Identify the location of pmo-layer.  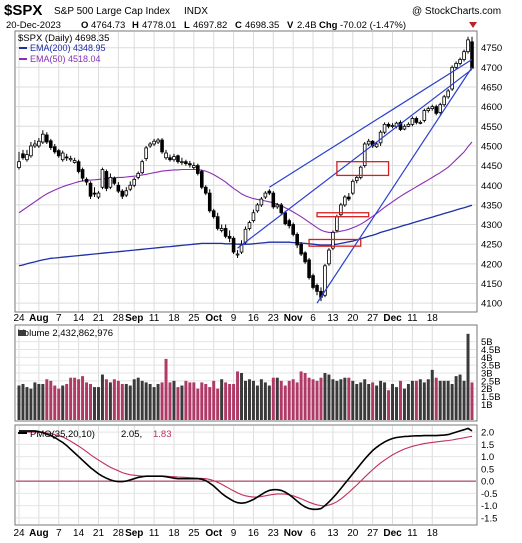
(246, 469).